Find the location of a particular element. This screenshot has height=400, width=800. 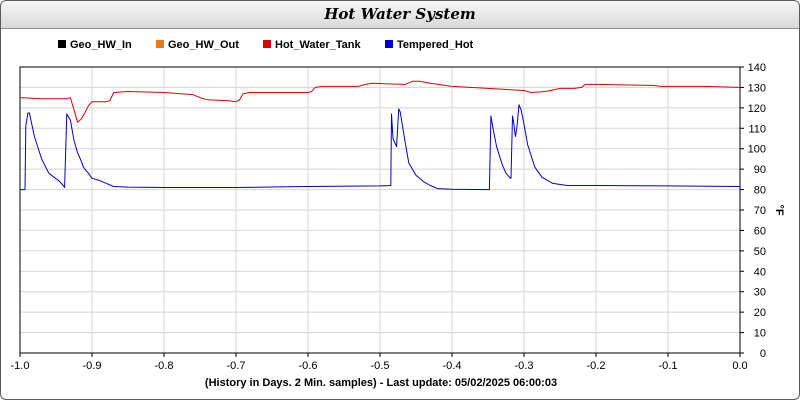

legend-label: Geo_HW_In is located at coordinates (101, 45).